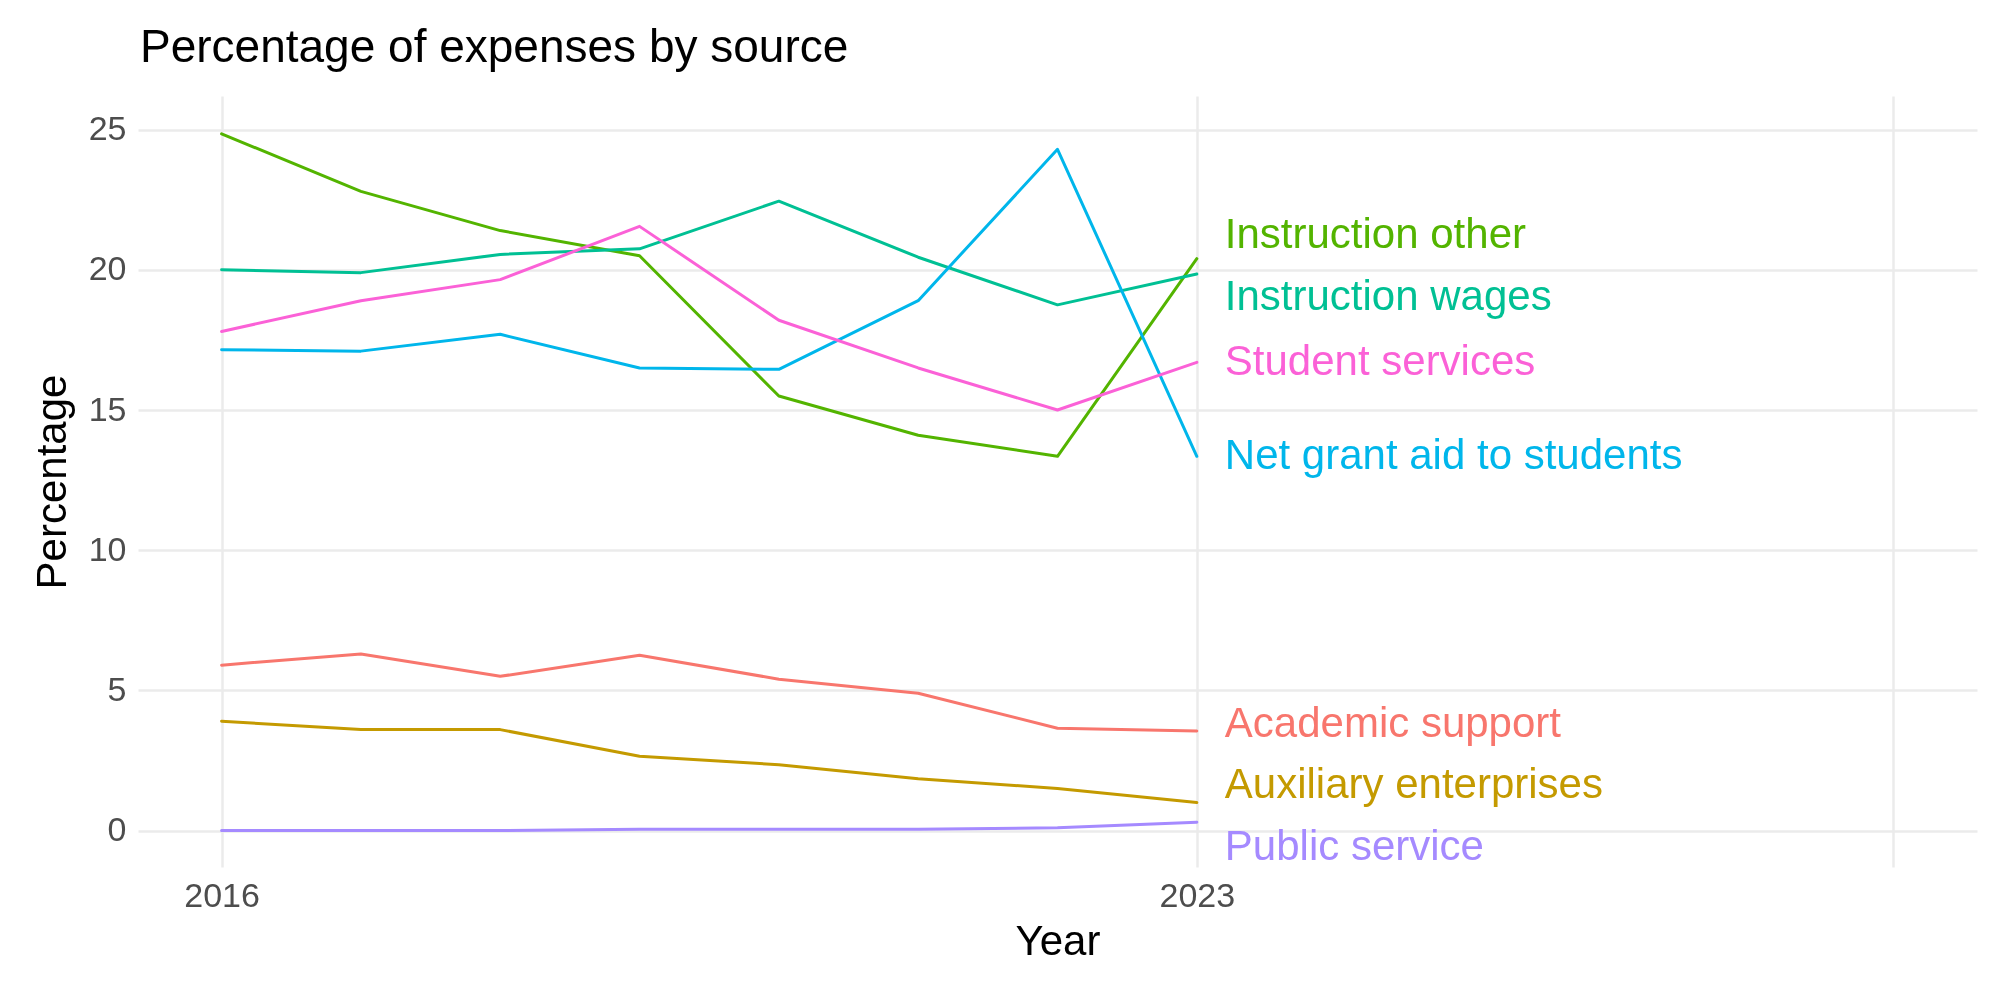  I want to click on series-label: Instruction other, so click(1375, 234).